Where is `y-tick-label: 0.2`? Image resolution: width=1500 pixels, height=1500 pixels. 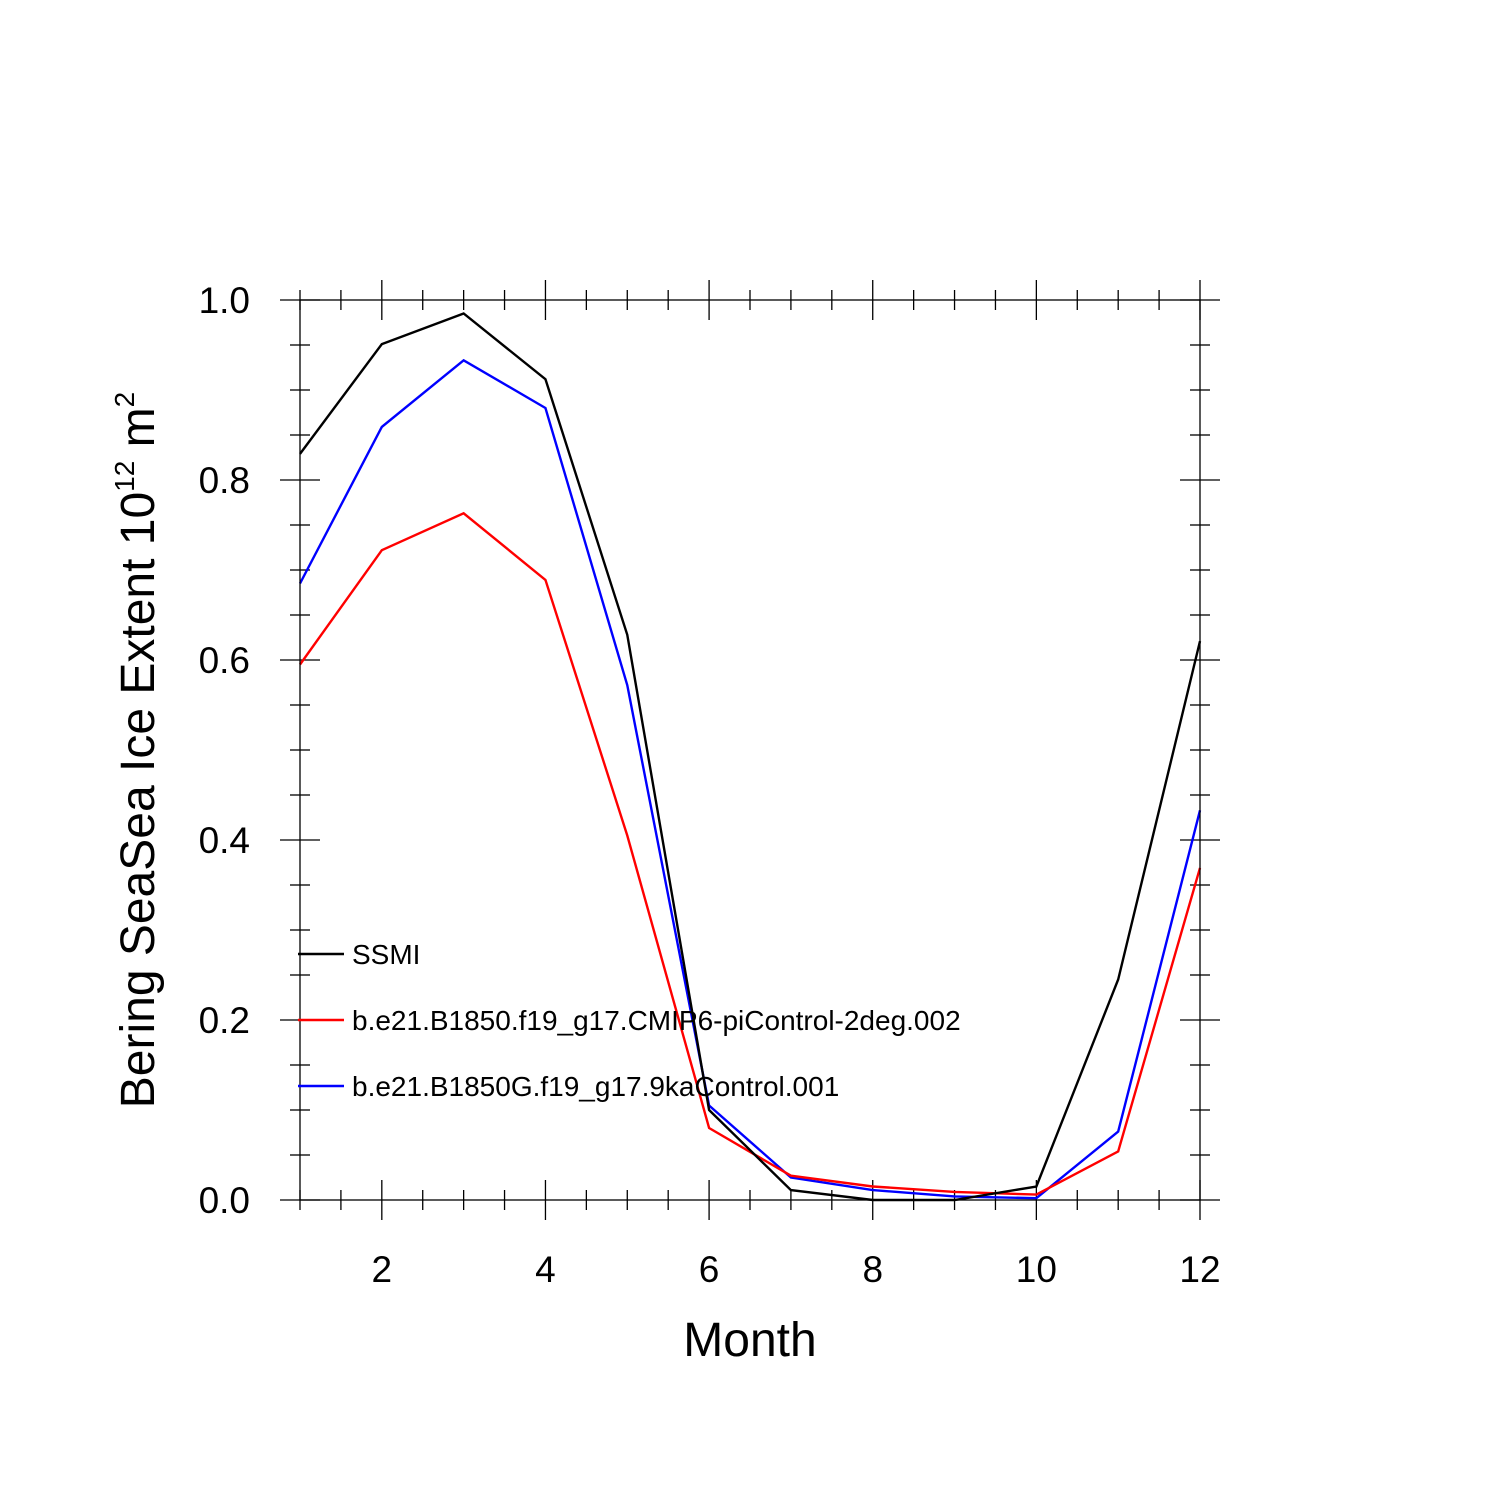
y-tick-label: 0.2 is located at coordinates (224, 1020).